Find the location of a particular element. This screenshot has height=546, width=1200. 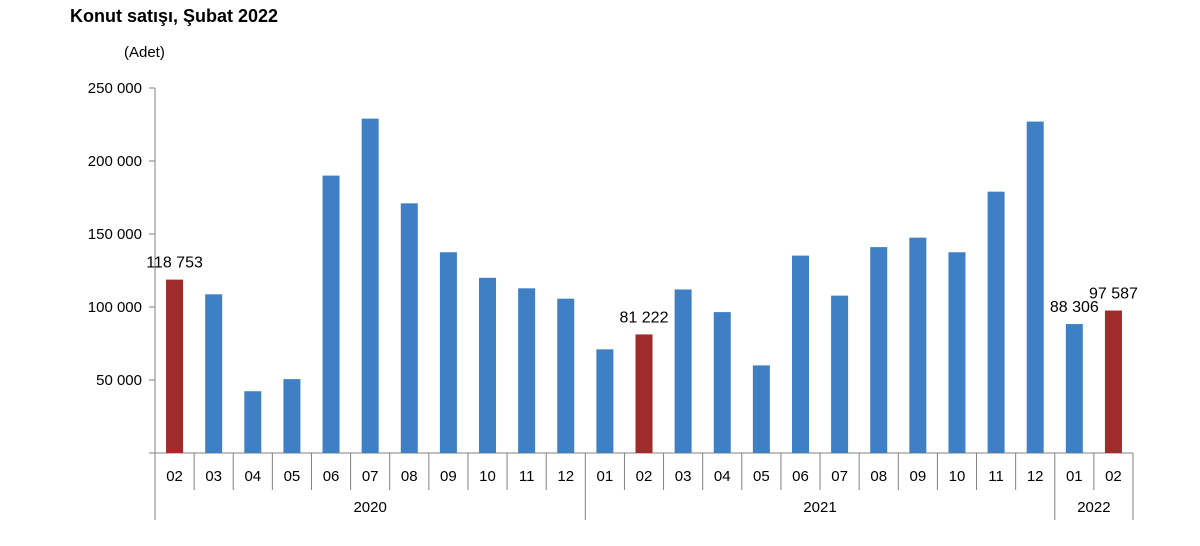

x-year-label: 2021 is located at coordinates (819, 507).